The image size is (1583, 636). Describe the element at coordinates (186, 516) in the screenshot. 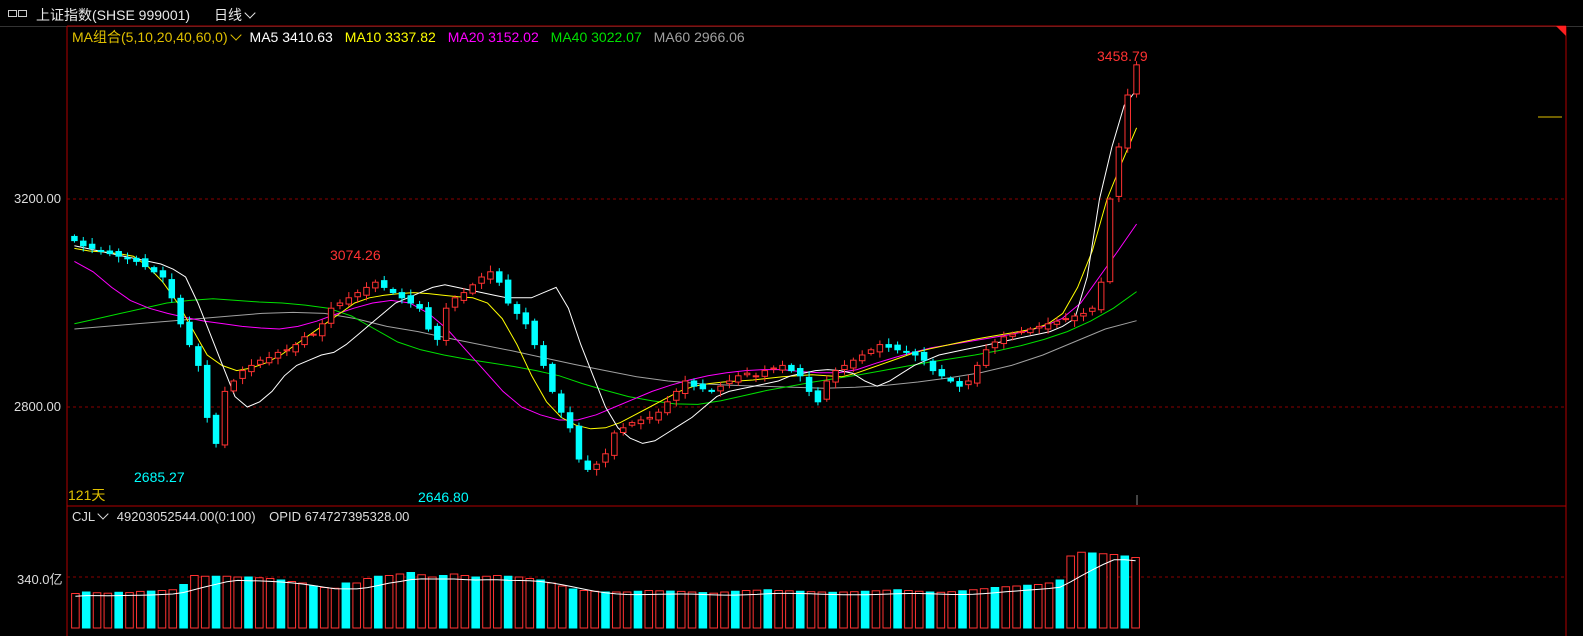

I see `volume-value: 49203052544.00(0:100)` at that location.